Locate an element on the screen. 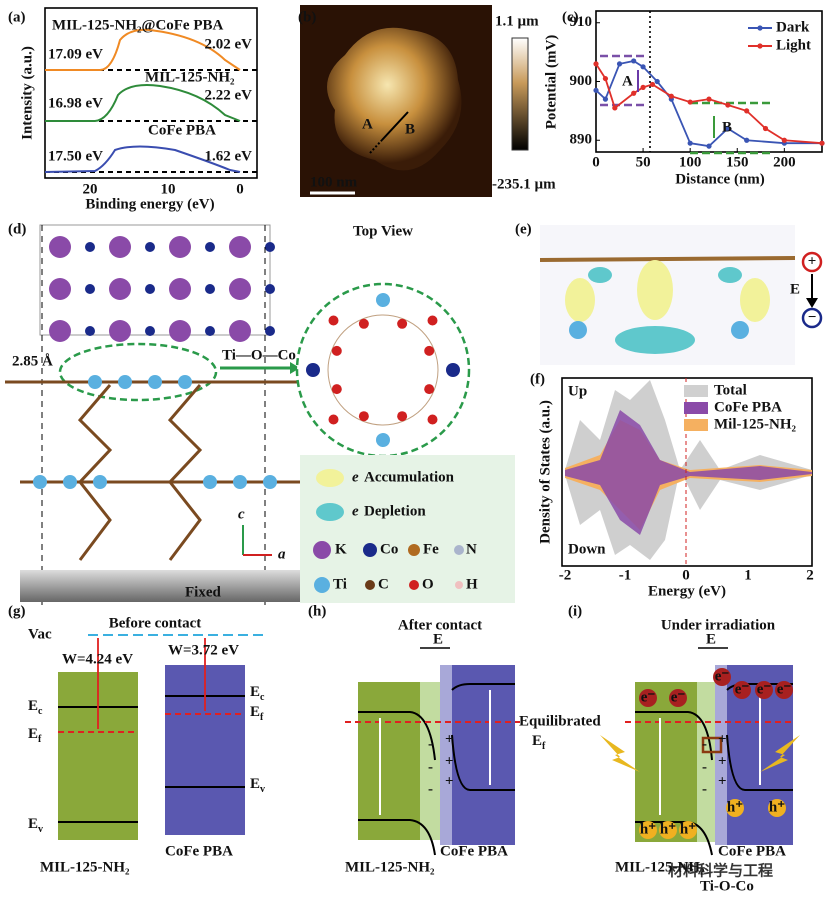 This screenshot has height=907, width=834. label-sub: c is located at coordinates (40, 711).